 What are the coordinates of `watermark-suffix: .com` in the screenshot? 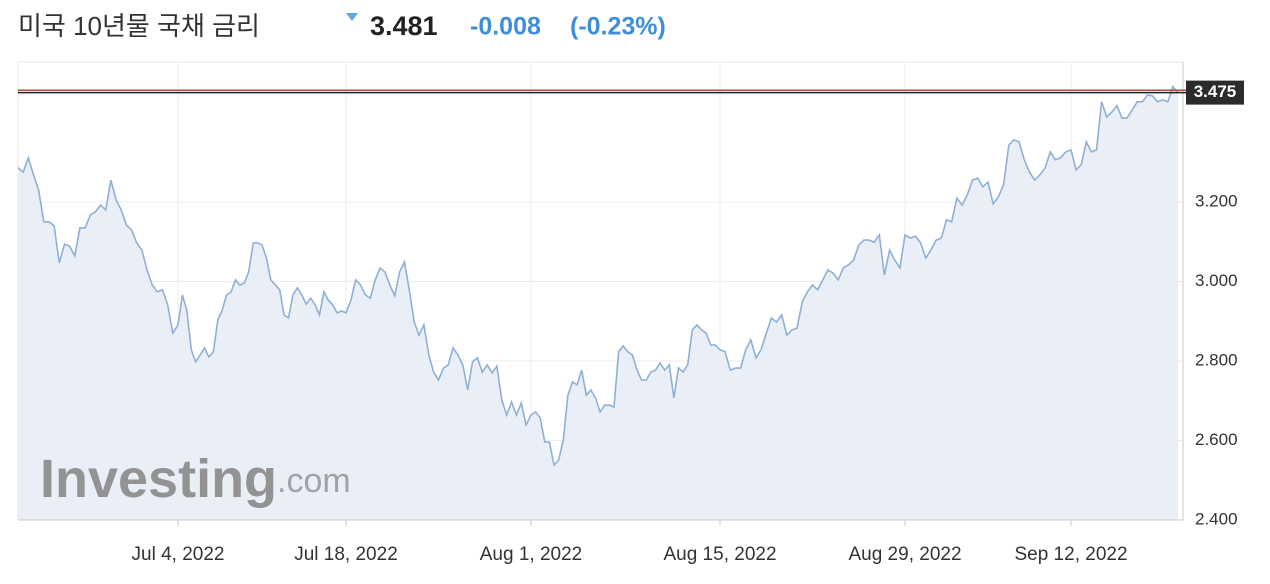 It's located at (314, 481).